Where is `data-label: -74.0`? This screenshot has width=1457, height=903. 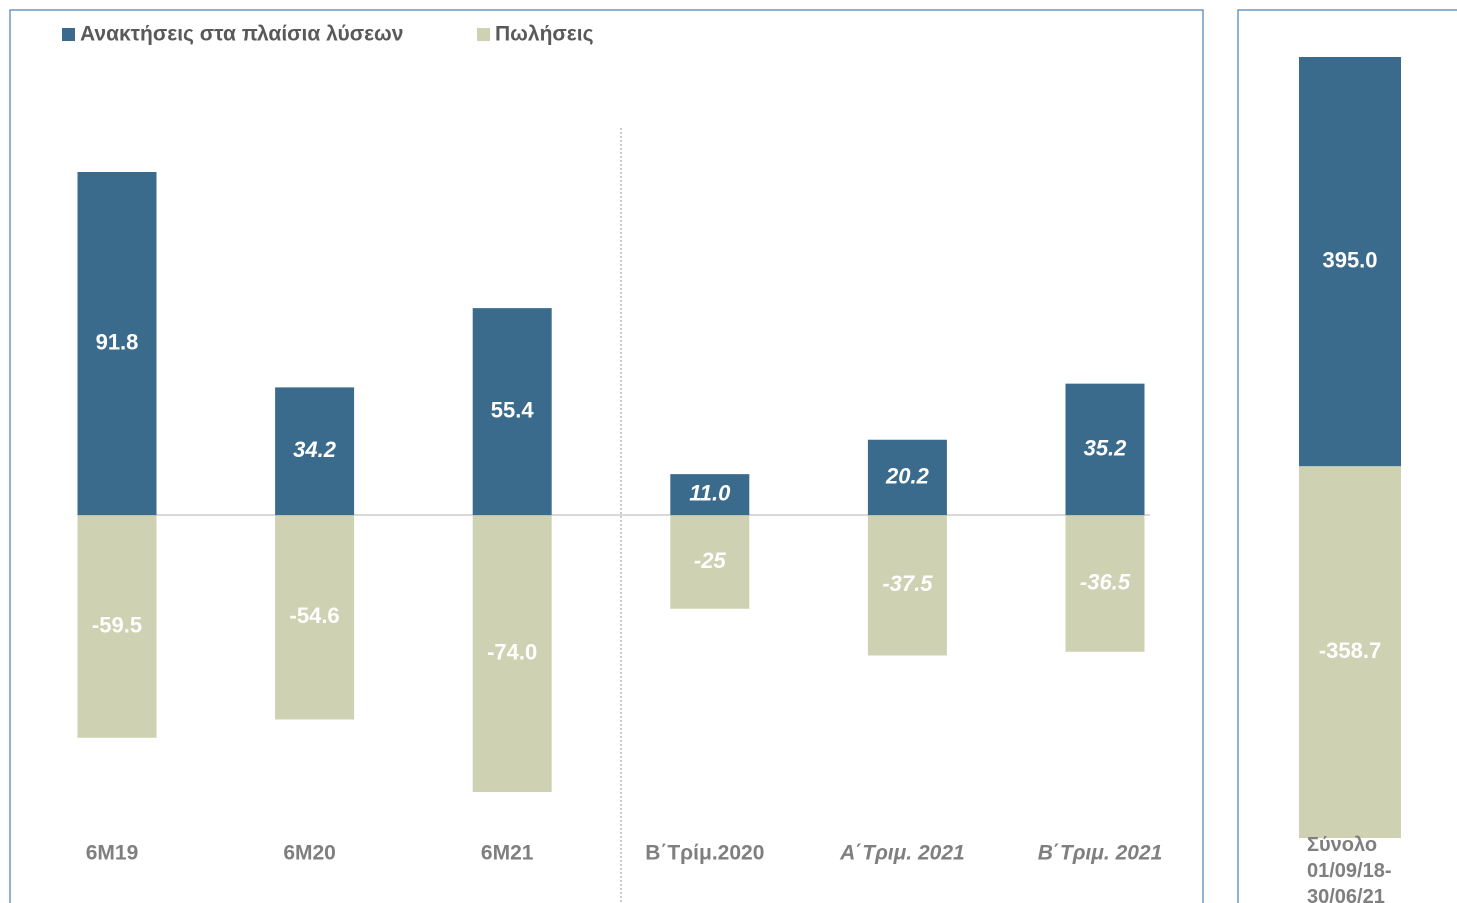 data-label: -74.0 is located at coordinates (512, 651).